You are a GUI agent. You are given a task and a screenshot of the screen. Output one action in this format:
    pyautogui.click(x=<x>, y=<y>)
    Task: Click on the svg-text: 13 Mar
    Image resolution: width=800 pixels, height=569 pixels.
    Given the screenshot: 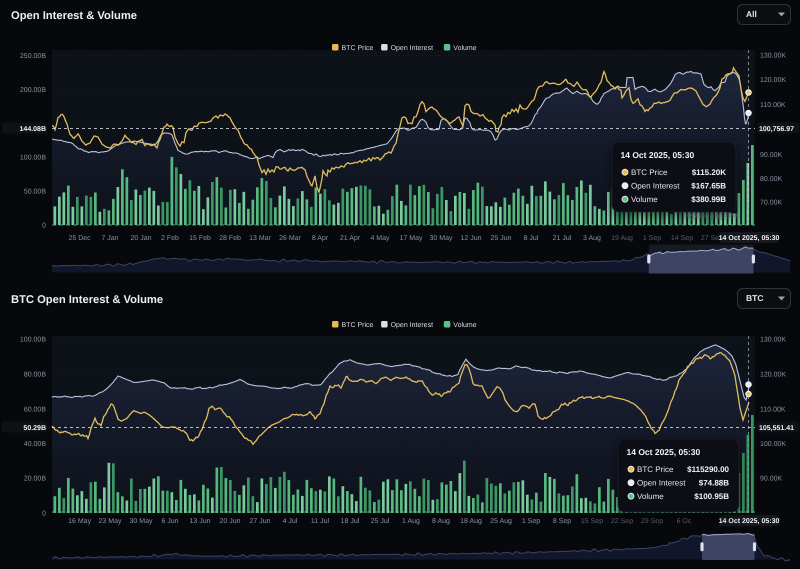 What is the action you would take?
    pyautogui.click(x=260, y=238)
    